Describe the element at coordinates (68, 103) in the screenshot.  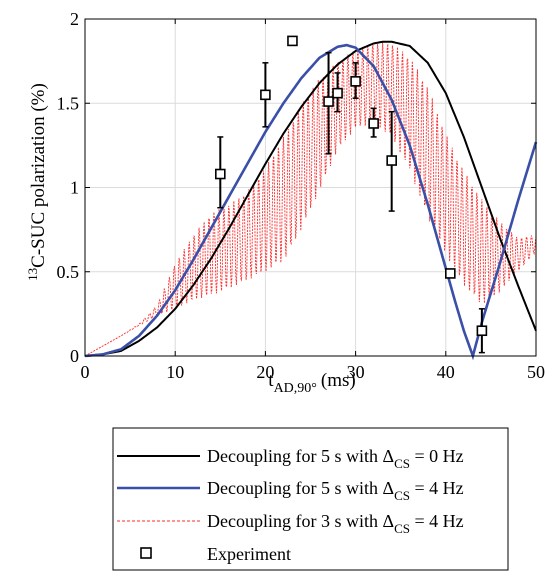
I see `y-tick-label: 1.5` at that location.